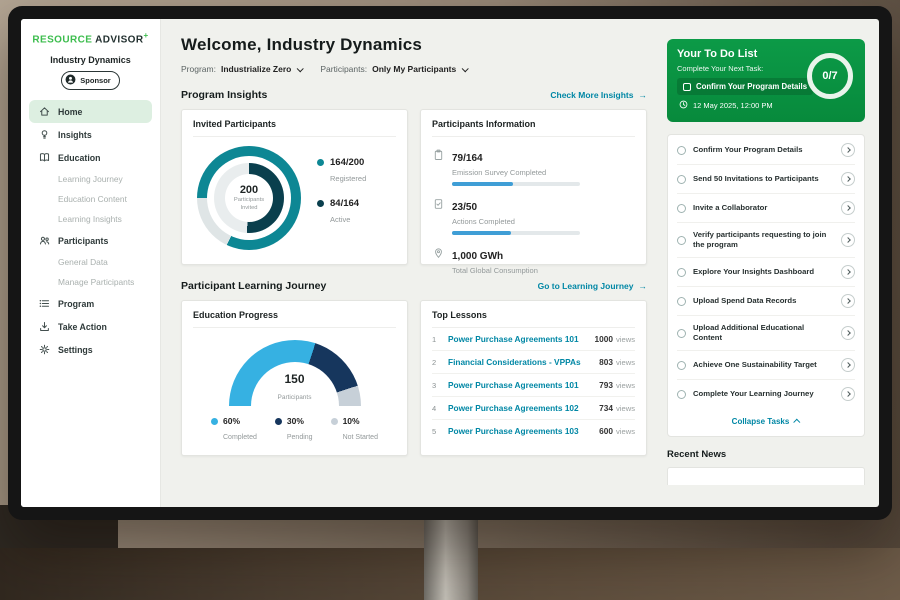 This screenshot has width=900, height=600. What do you see at coordinates (44, 240) in the screenshot?
I see `people-icon` at bounding box center [44, 240].